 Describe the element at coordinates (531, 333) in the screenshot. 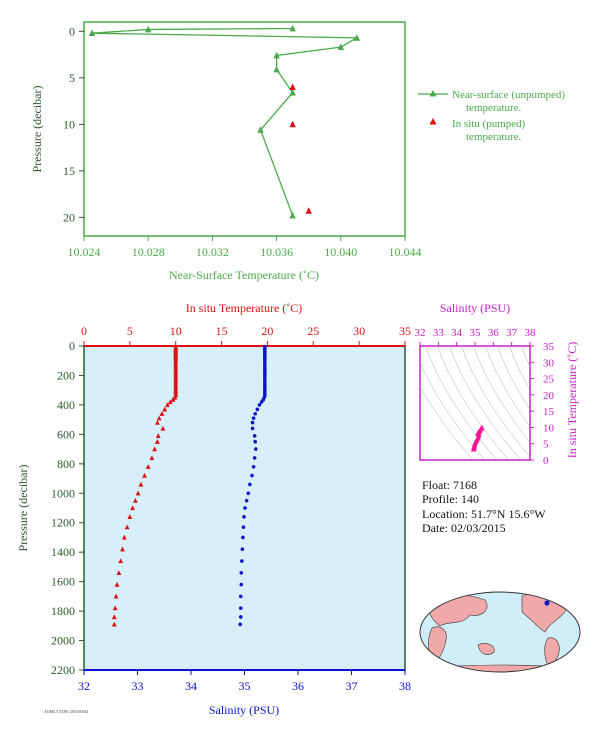

I see `ts-top-tick-label: 38` at that location.